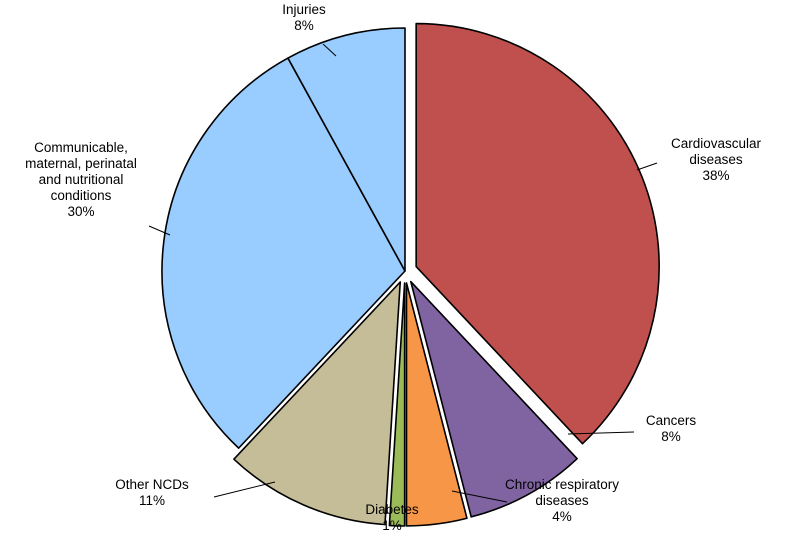 This screenshot has width=787, height=539. Describe the element at coordinates (562, 484) in the screenshot. I see `slice-label-line: Chronic respiratory` at that location.